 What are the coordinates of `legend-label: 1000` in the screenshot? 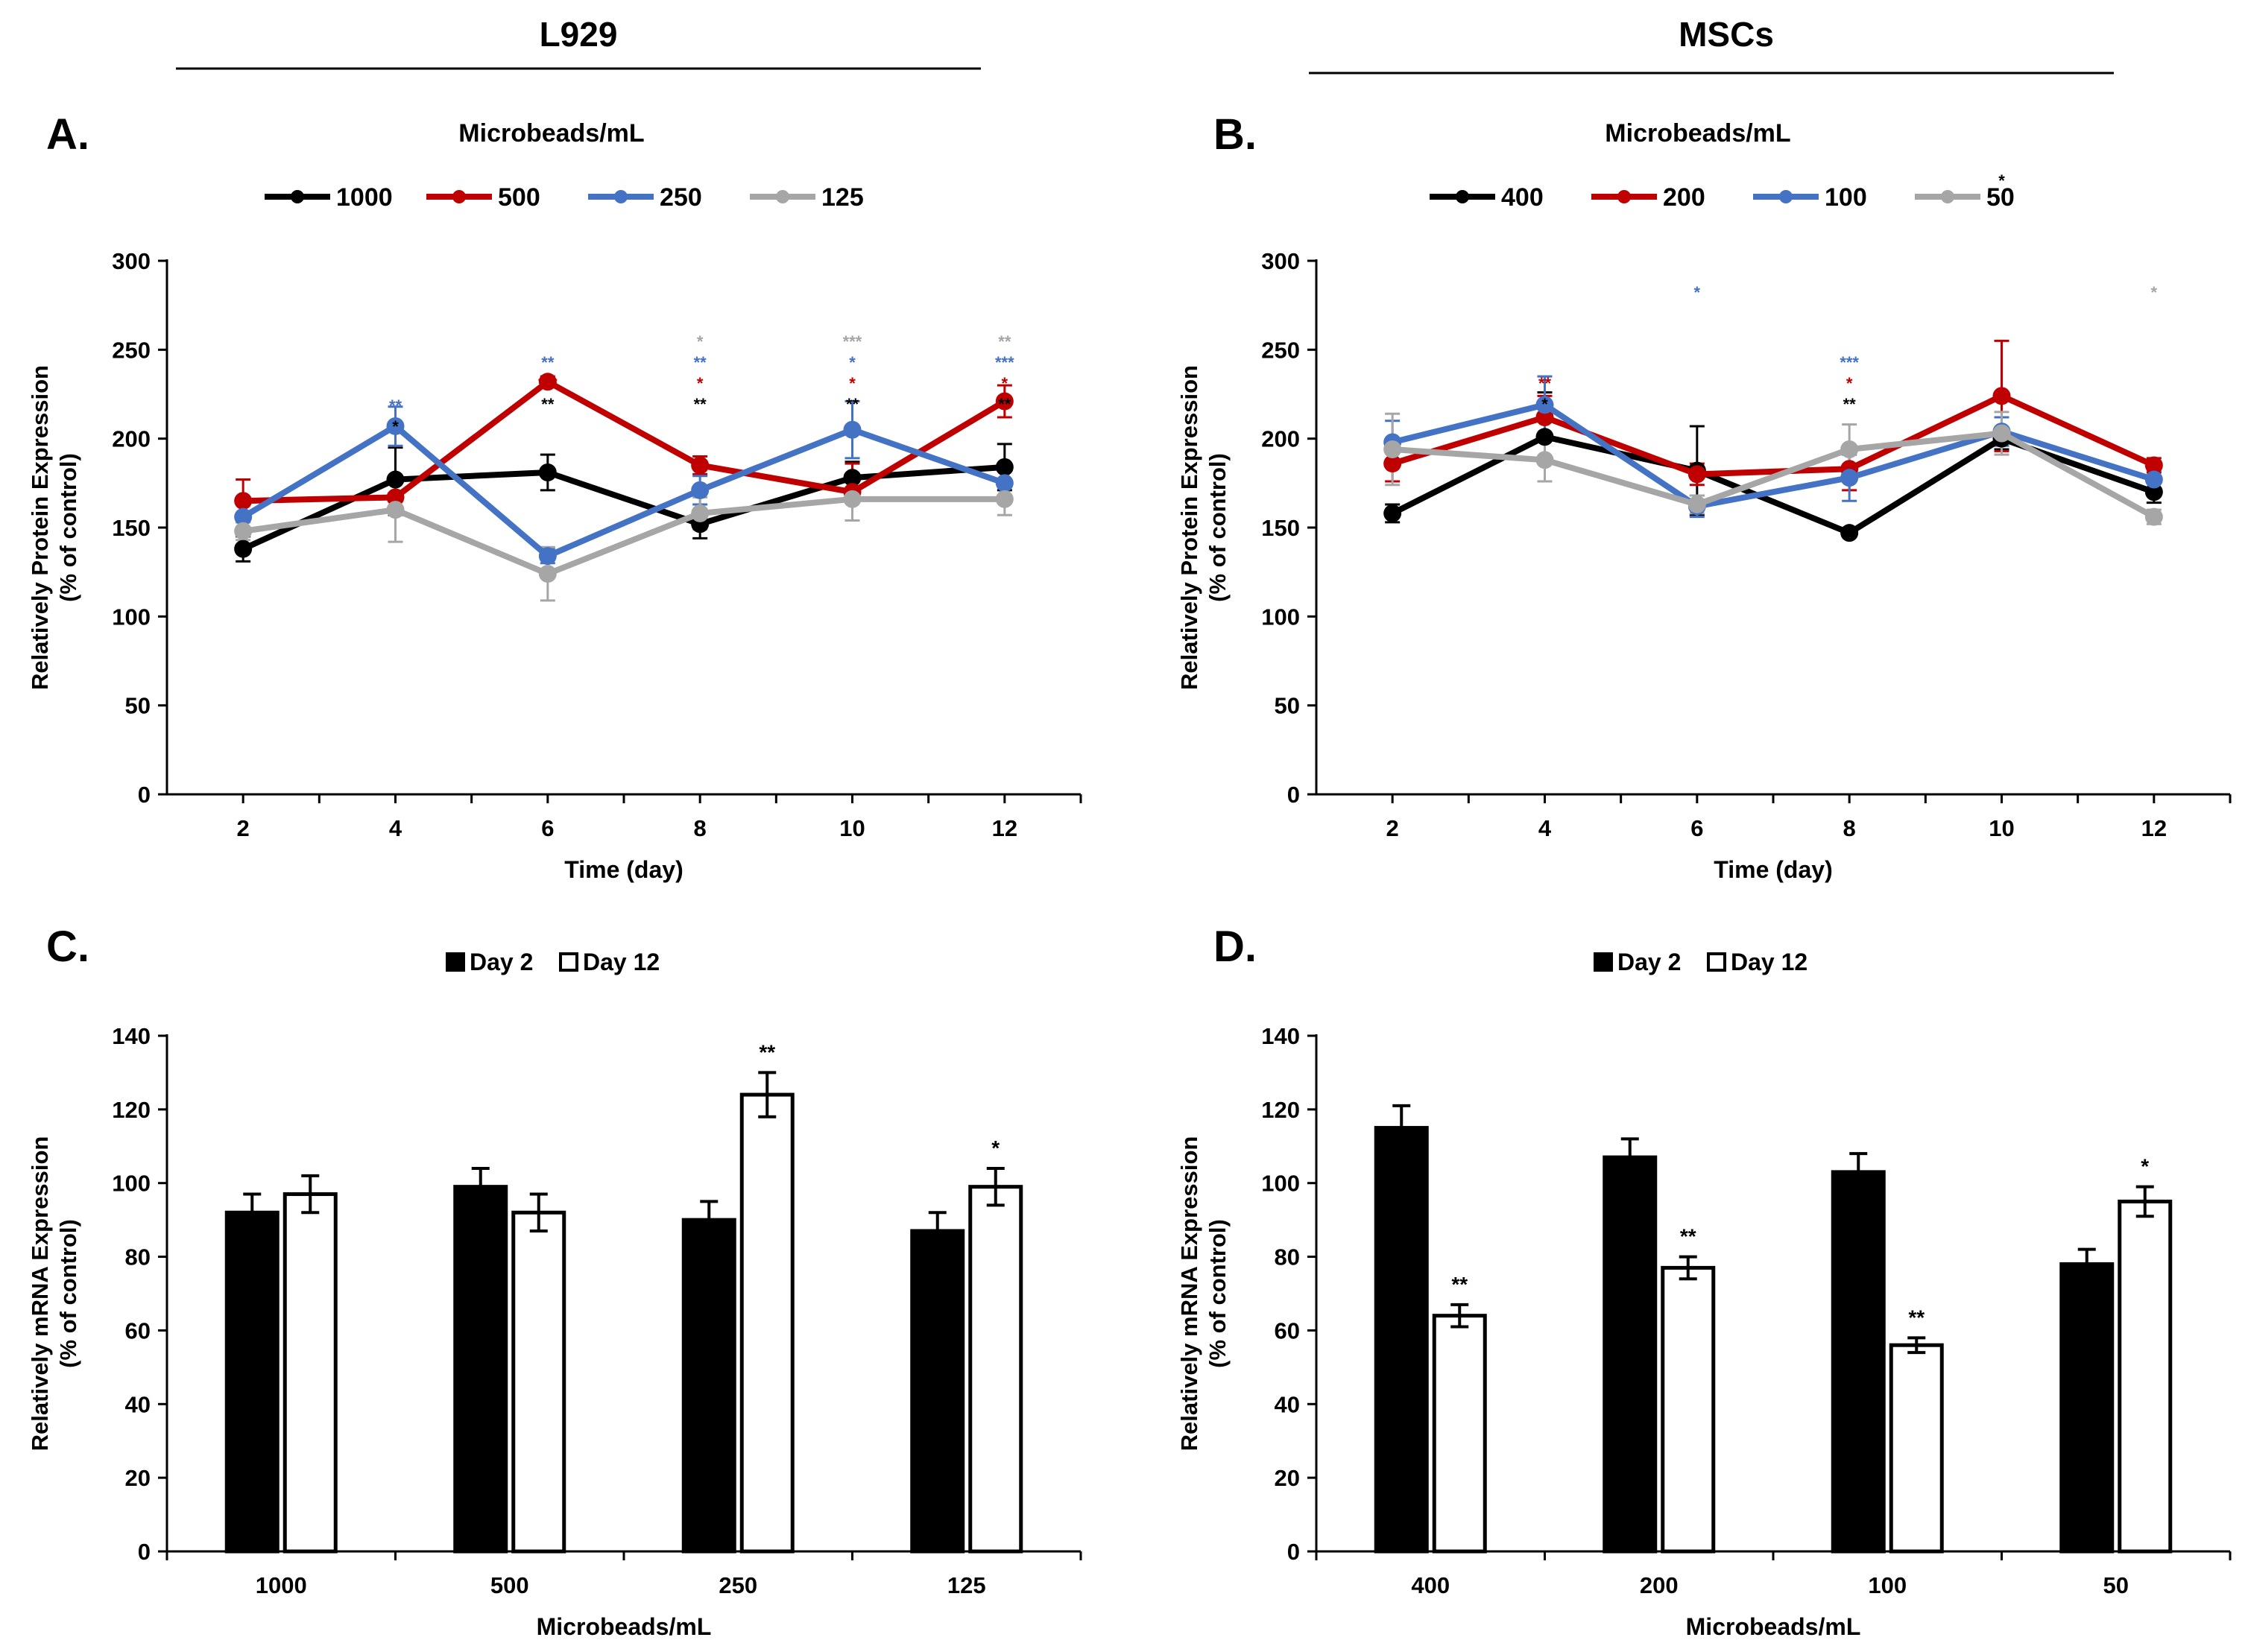 It's located at (364, 198).